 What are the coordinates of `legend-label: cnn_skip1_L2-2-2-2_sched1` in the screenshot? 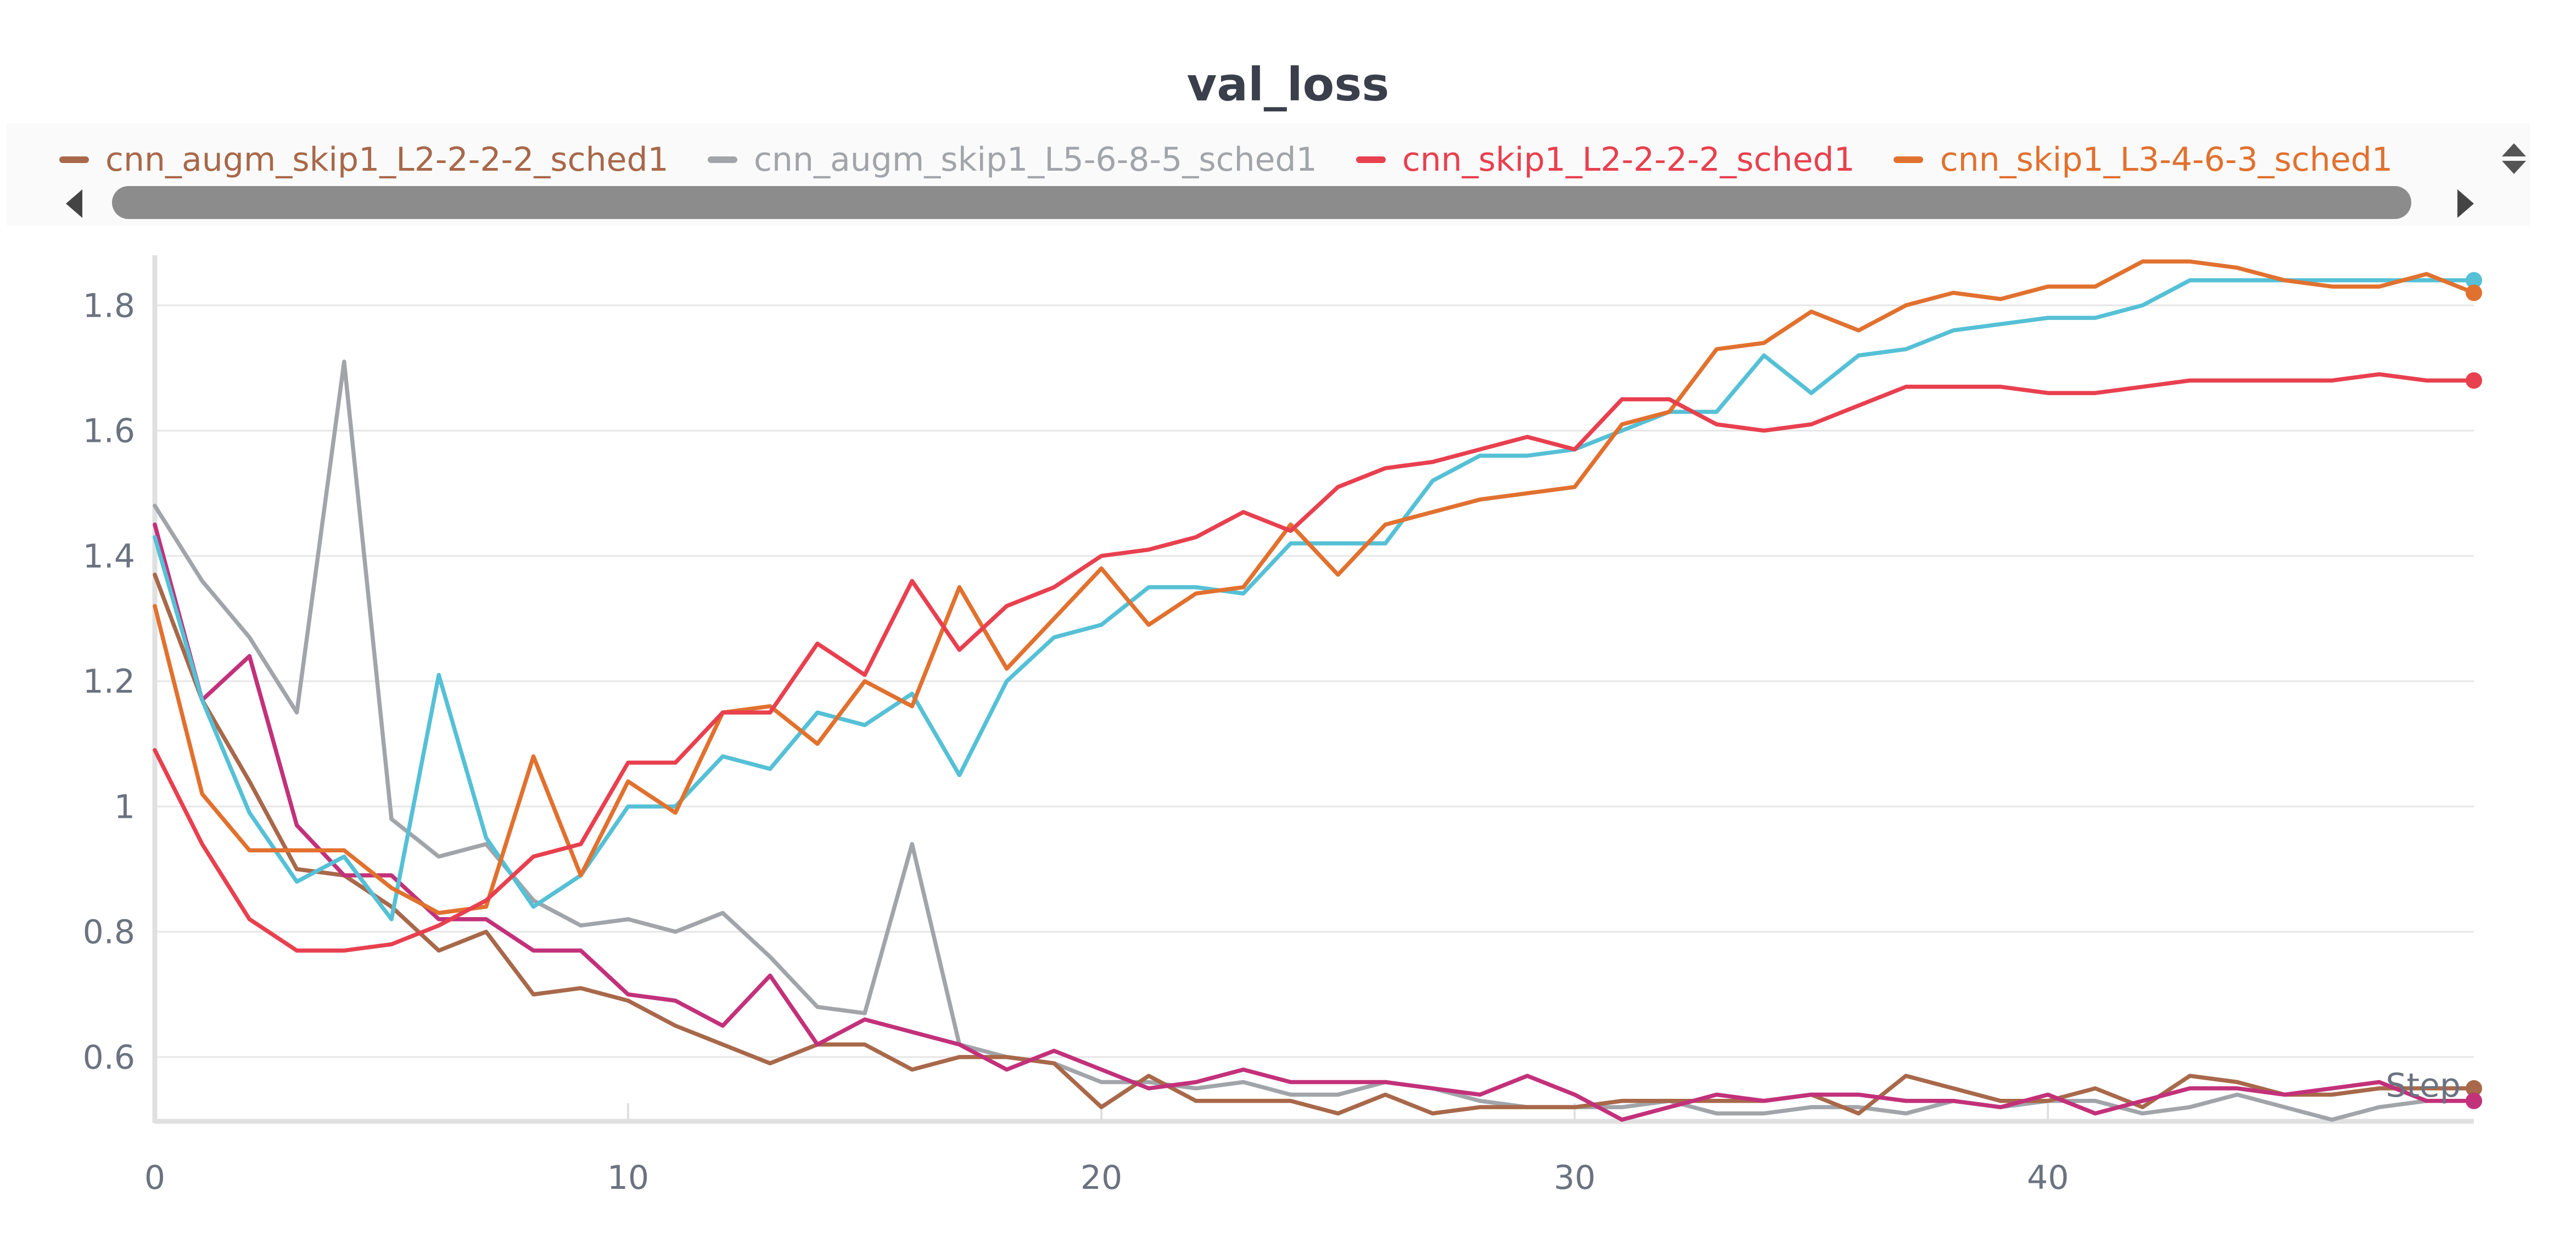 It's located at (1628, 160).